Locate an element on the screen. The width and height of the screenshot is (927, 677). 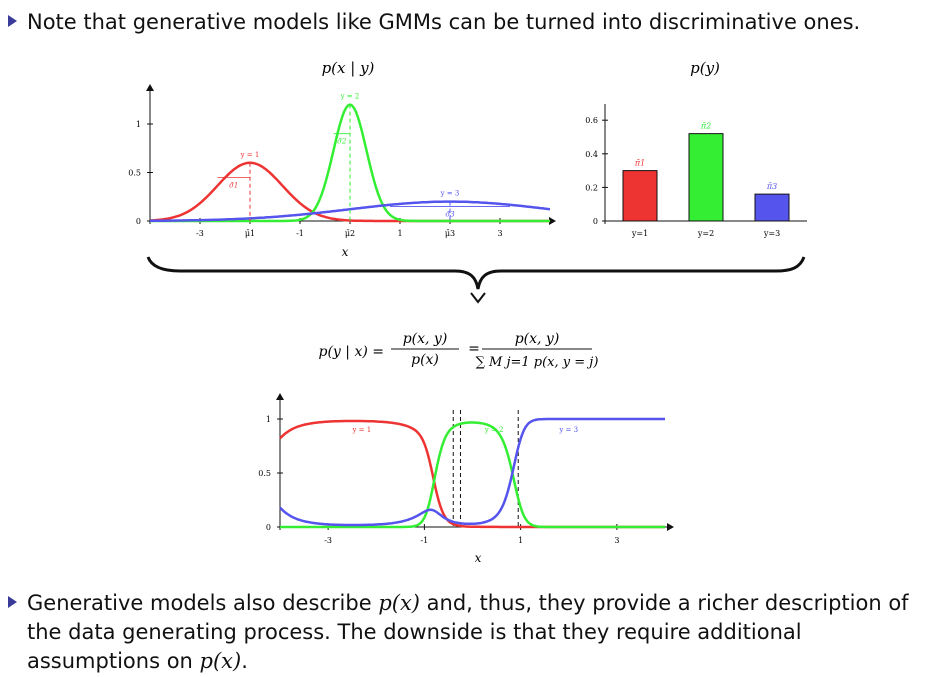
formula-denominator-2: ∑ M j=1 p(x, y = j) is located at coordinates (537, 362).